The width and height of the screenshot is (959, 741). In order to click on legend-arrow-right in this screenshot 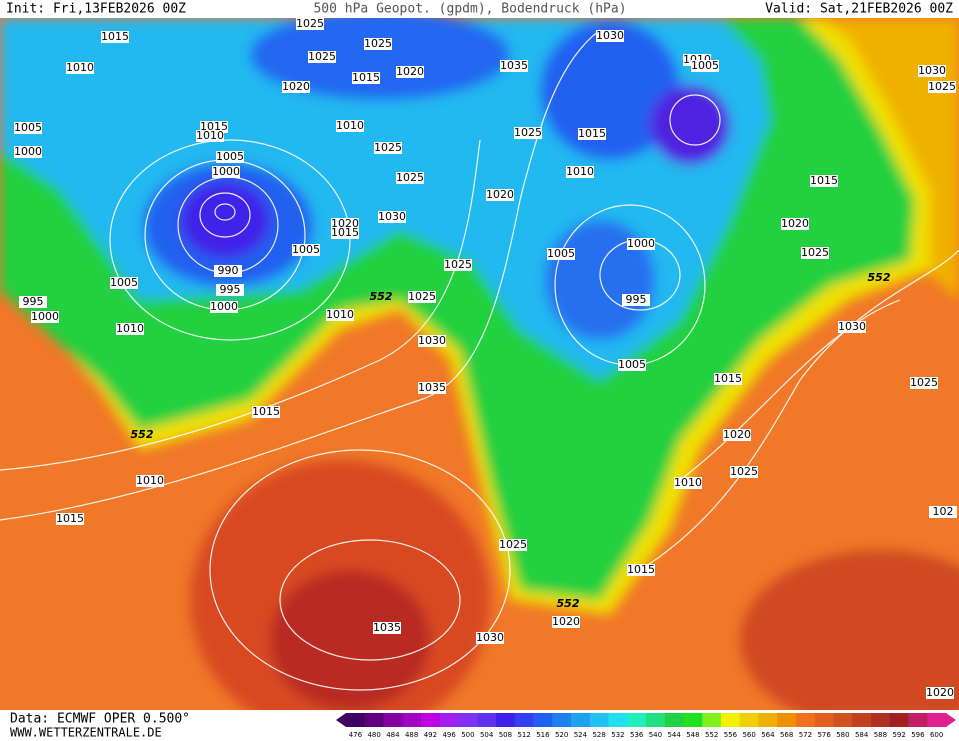, I will do `click(951, 720)`.